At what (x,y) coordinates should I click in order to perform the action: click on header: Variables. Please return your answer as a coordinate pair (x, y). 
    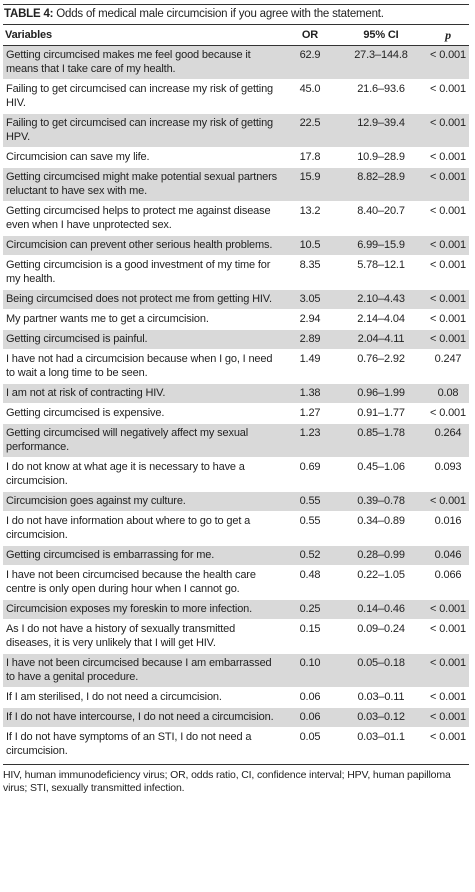
    Looking at the image, I should click on (144, 35).